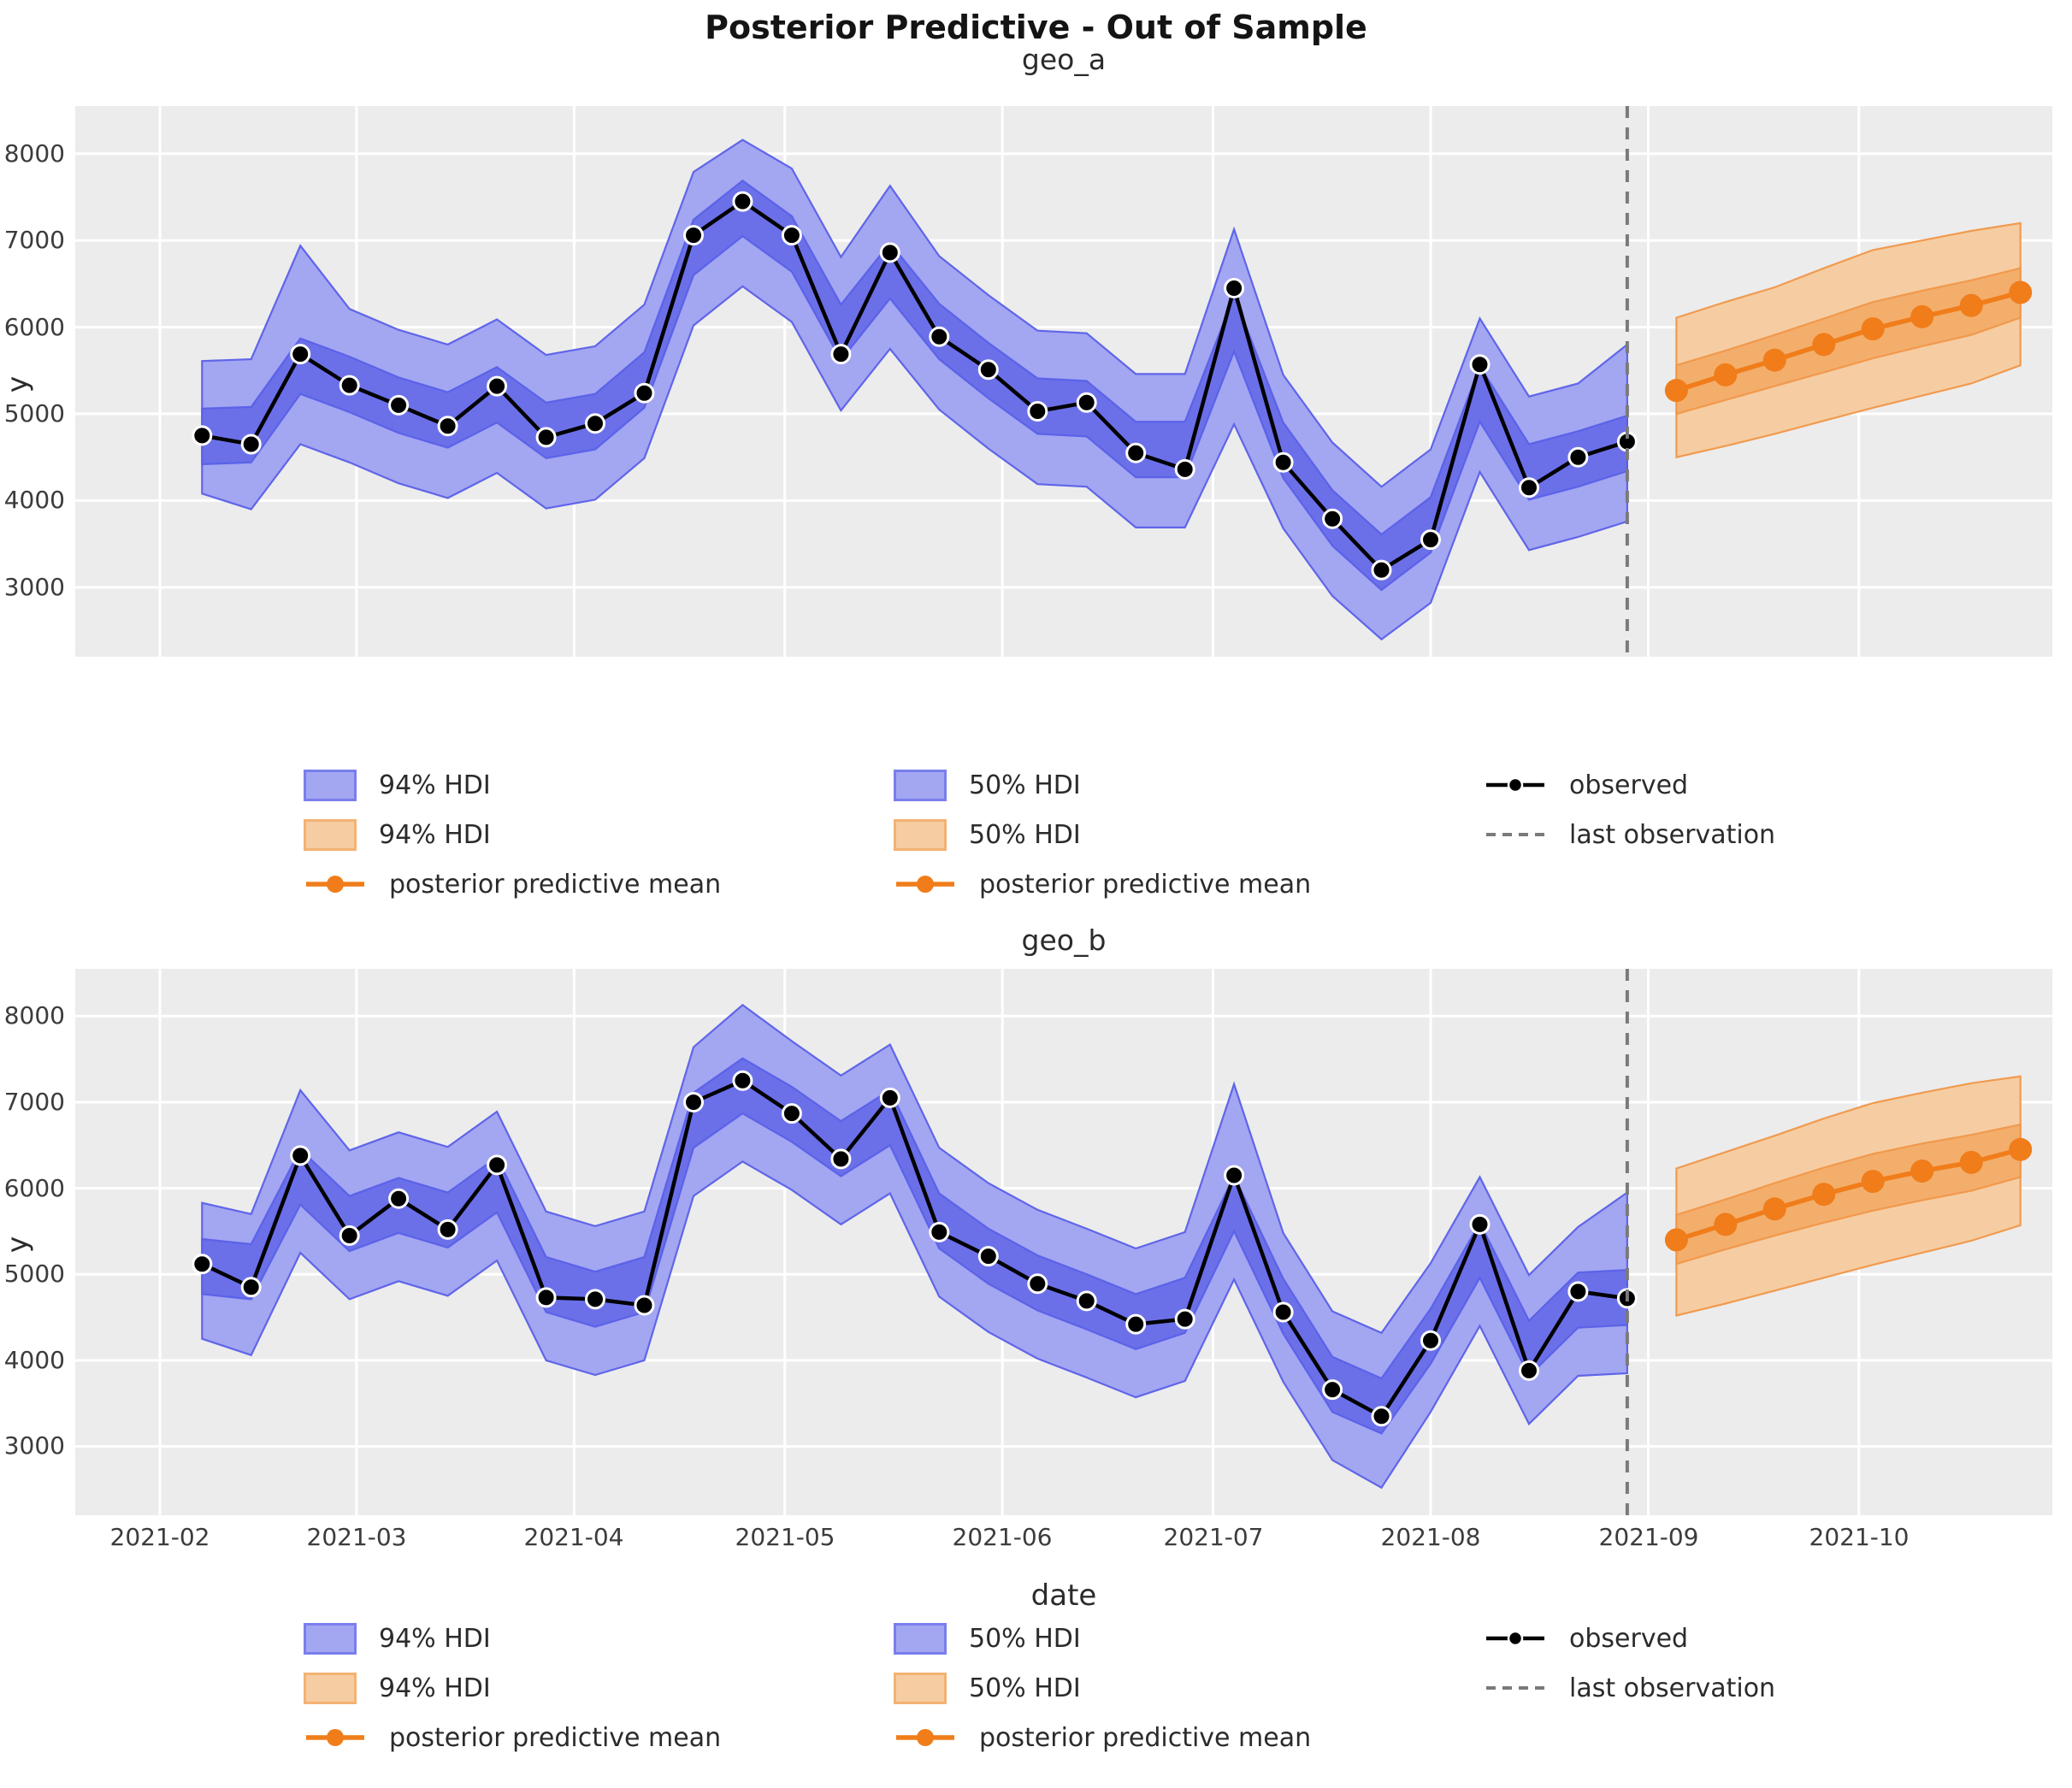  I want to click on x-tick-label: 2021-10, so click(1859, 1537).